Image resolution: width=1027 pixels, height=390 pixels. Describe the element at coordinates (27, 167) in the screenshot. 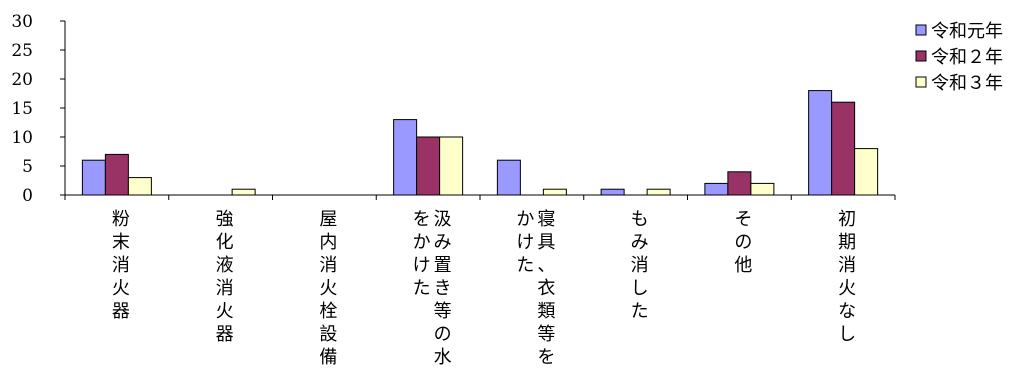

I see `y-tick-label: 5` at that location.